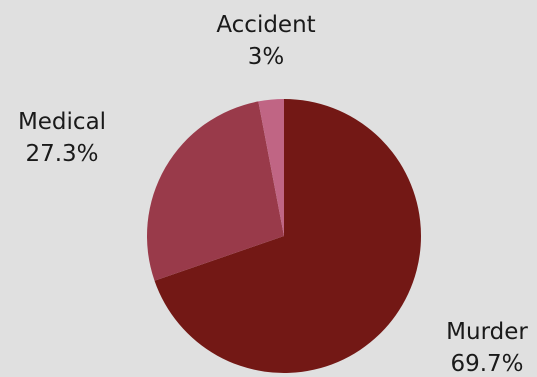 The width and height of the screenshot is (537, 377). I want to click on slice-label-murder-value: 69.7%, so click(487, 364).